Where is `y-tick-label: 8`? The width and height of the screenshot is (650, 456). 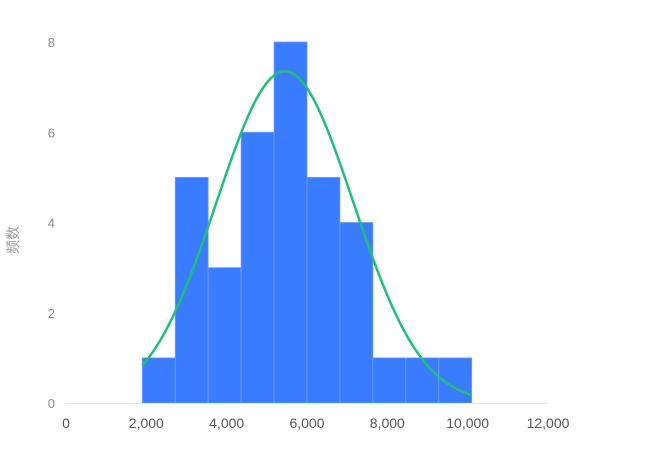 y-tick-label: 8 is located at coordinates (51, 42).